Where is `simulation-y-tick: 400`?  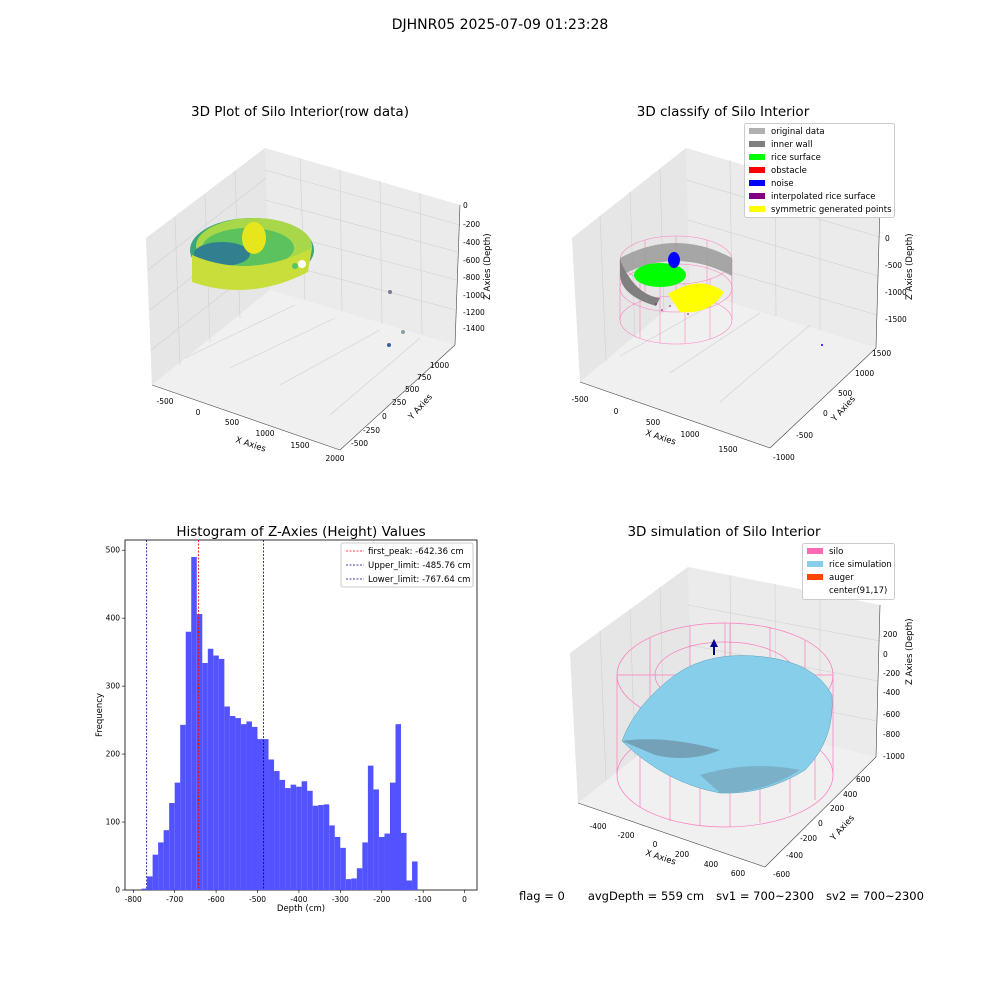 simulation-y-tick: 400 is located at coordinates (850, 794).